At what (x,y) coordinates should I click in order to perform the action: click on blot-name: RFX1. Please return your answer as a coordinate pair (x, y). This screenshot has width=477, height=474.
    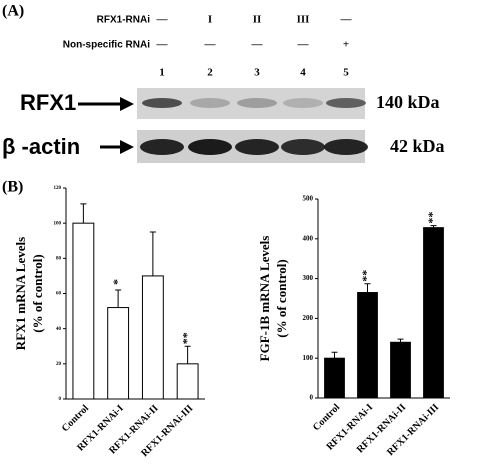
    Looking at the image, I should click on (48, 102).